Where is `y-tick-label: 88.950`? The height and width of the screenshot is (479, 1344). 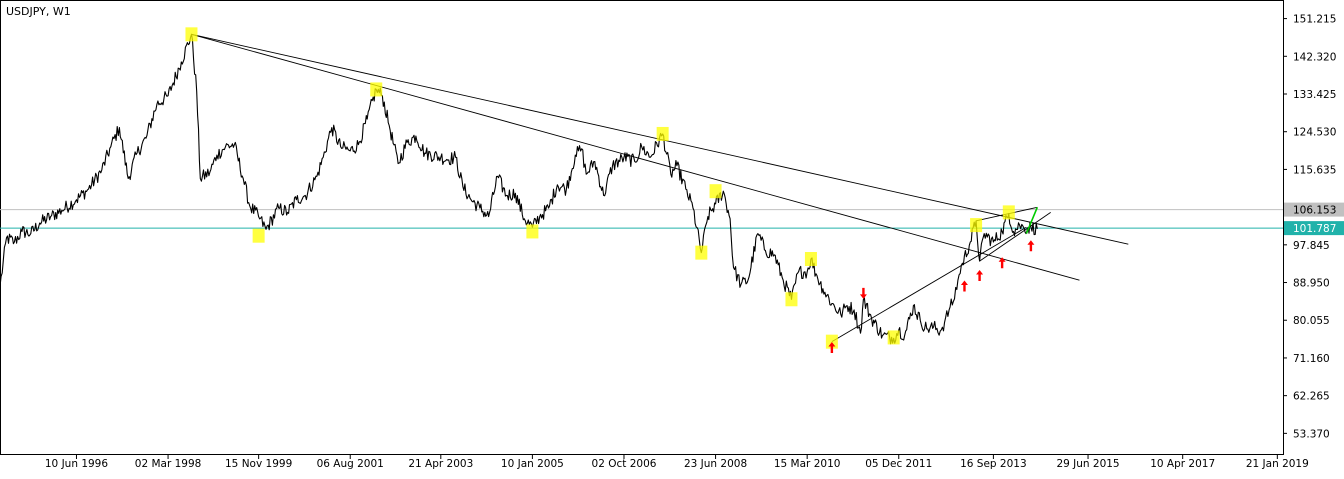
y-tick-label: 88.950 is located at coordinates (1311, 284).